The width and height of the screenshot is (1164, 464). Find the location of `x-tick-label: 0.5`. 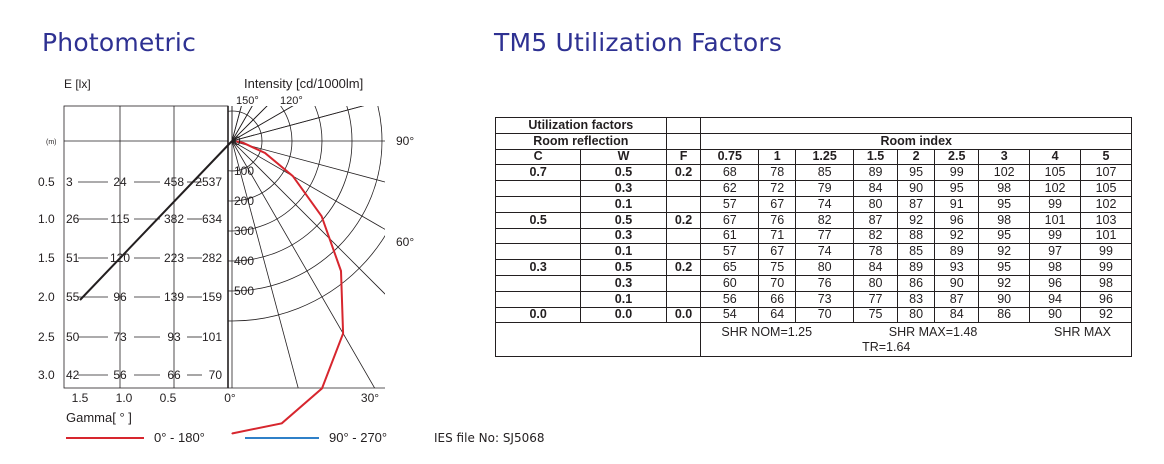

x-tick-label: 0.5 is located at coordinates (168, 398).